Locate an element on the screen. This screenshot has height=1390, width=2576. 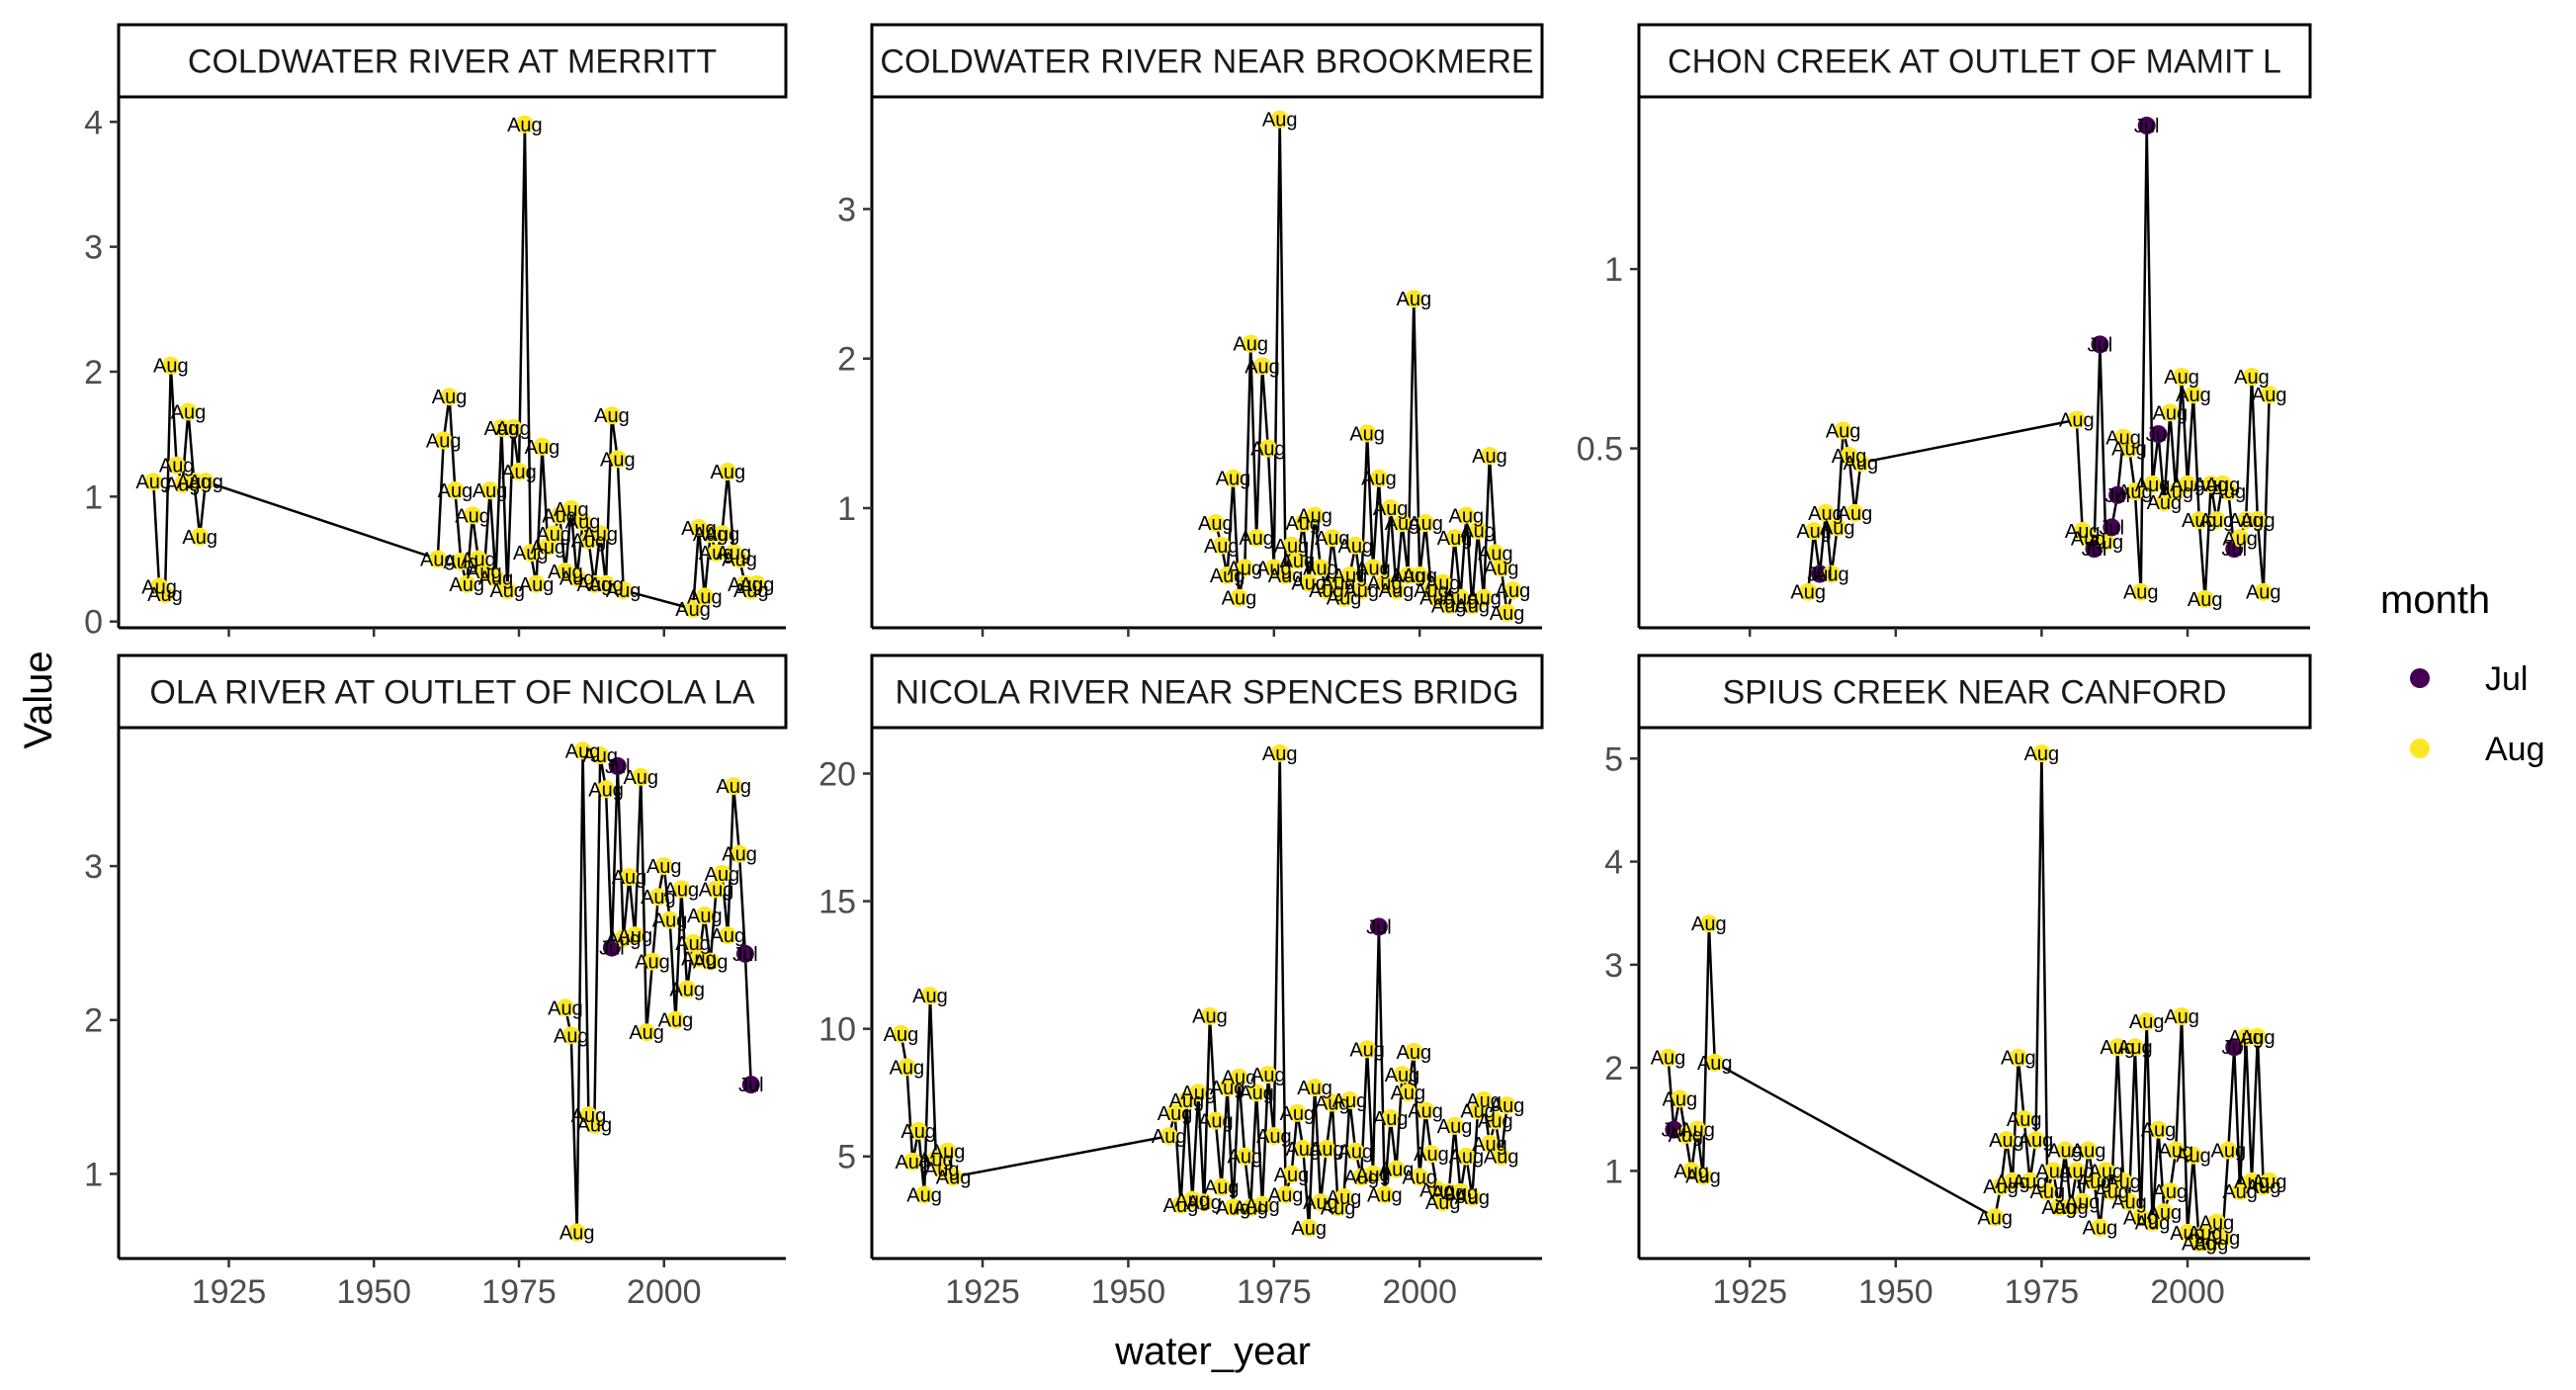
y-tick-label: 2 is located at coordinates (93, 1021).